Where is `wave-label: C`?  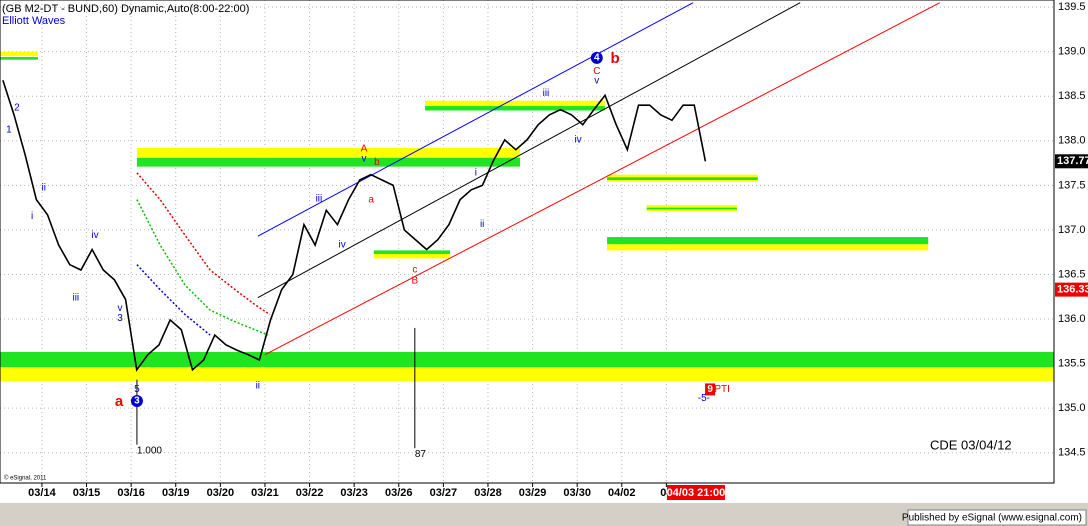
wave-label: C is located at coordinates (596, 71).